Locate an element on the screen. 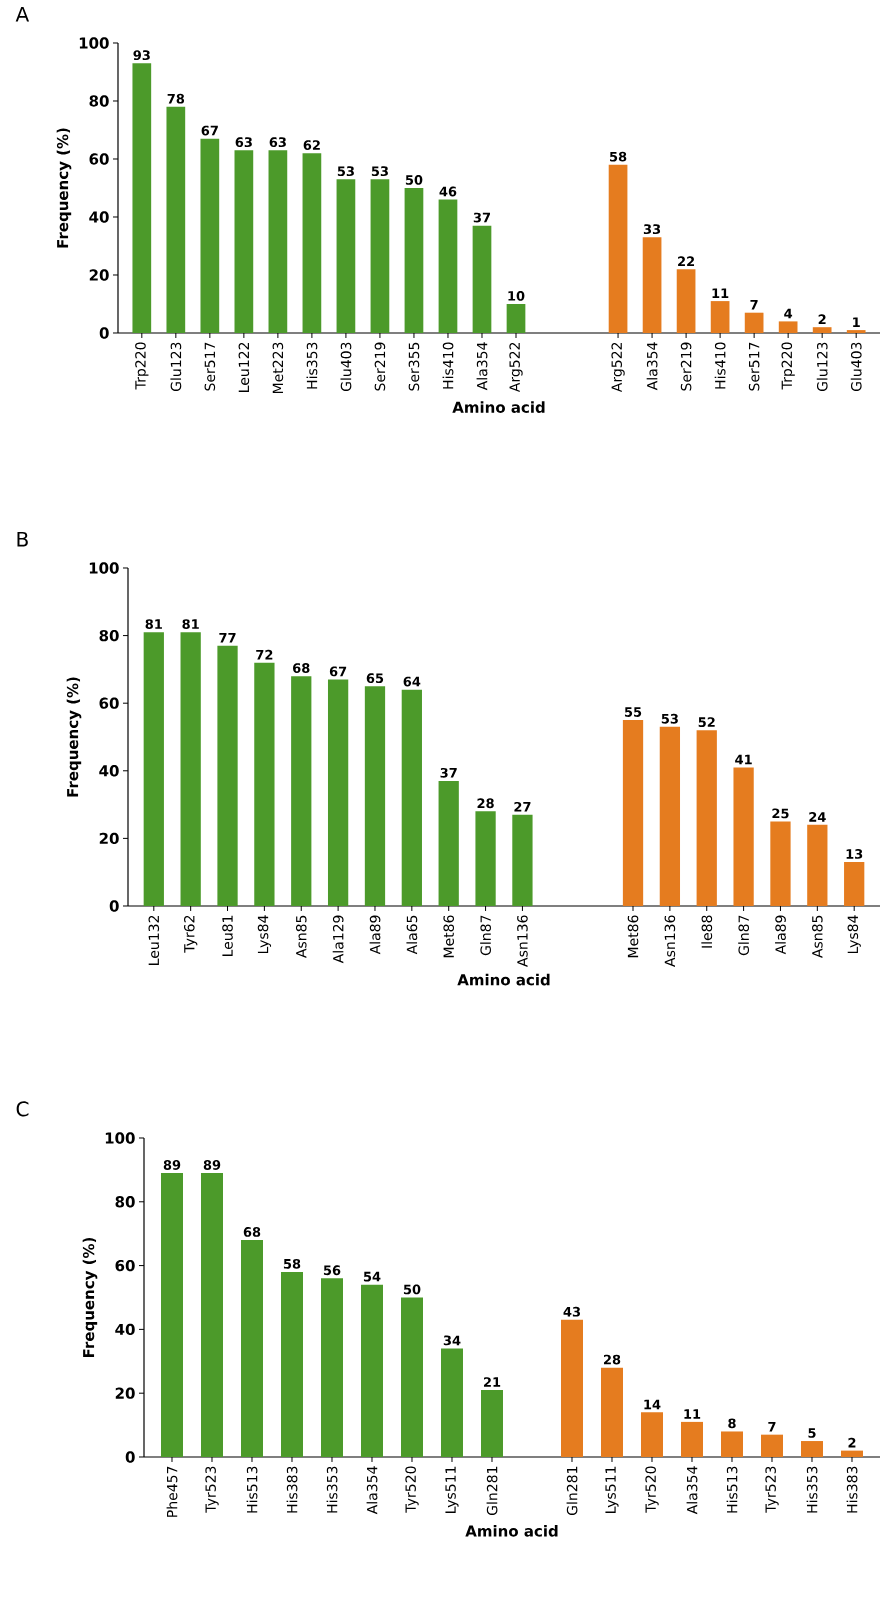 The width and height of the screenshot is (891, 1619). data-label: 68 is located at coordinates (252, 1232).